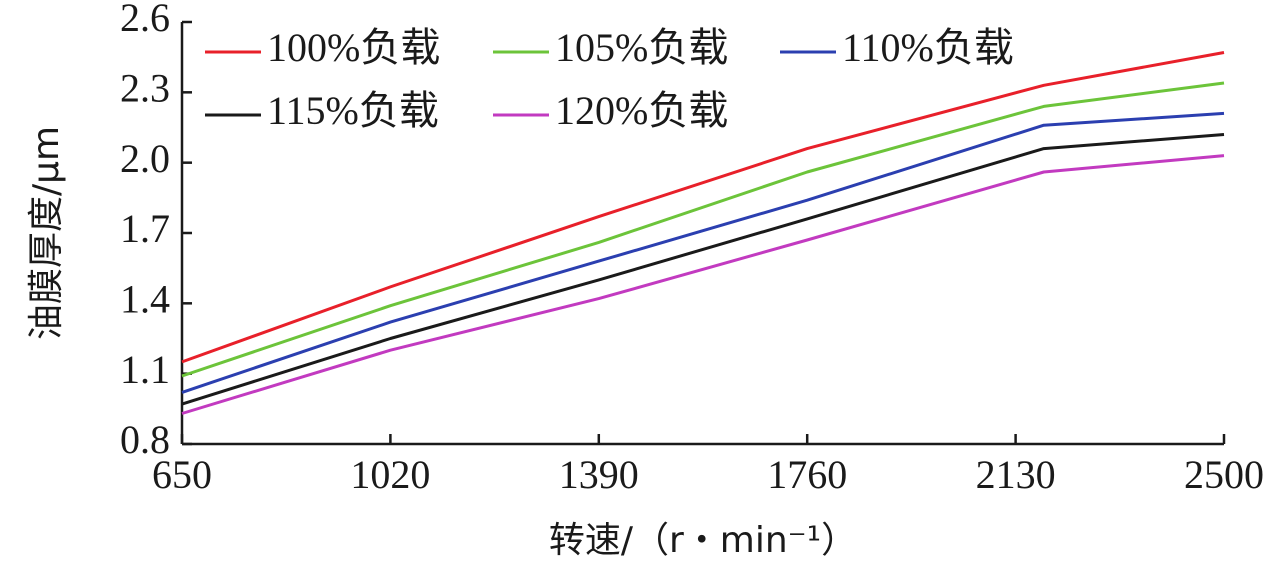 This screenshot has height=577, width=1264. I want to click on legend-label: 100%负载, so click(353, 47).